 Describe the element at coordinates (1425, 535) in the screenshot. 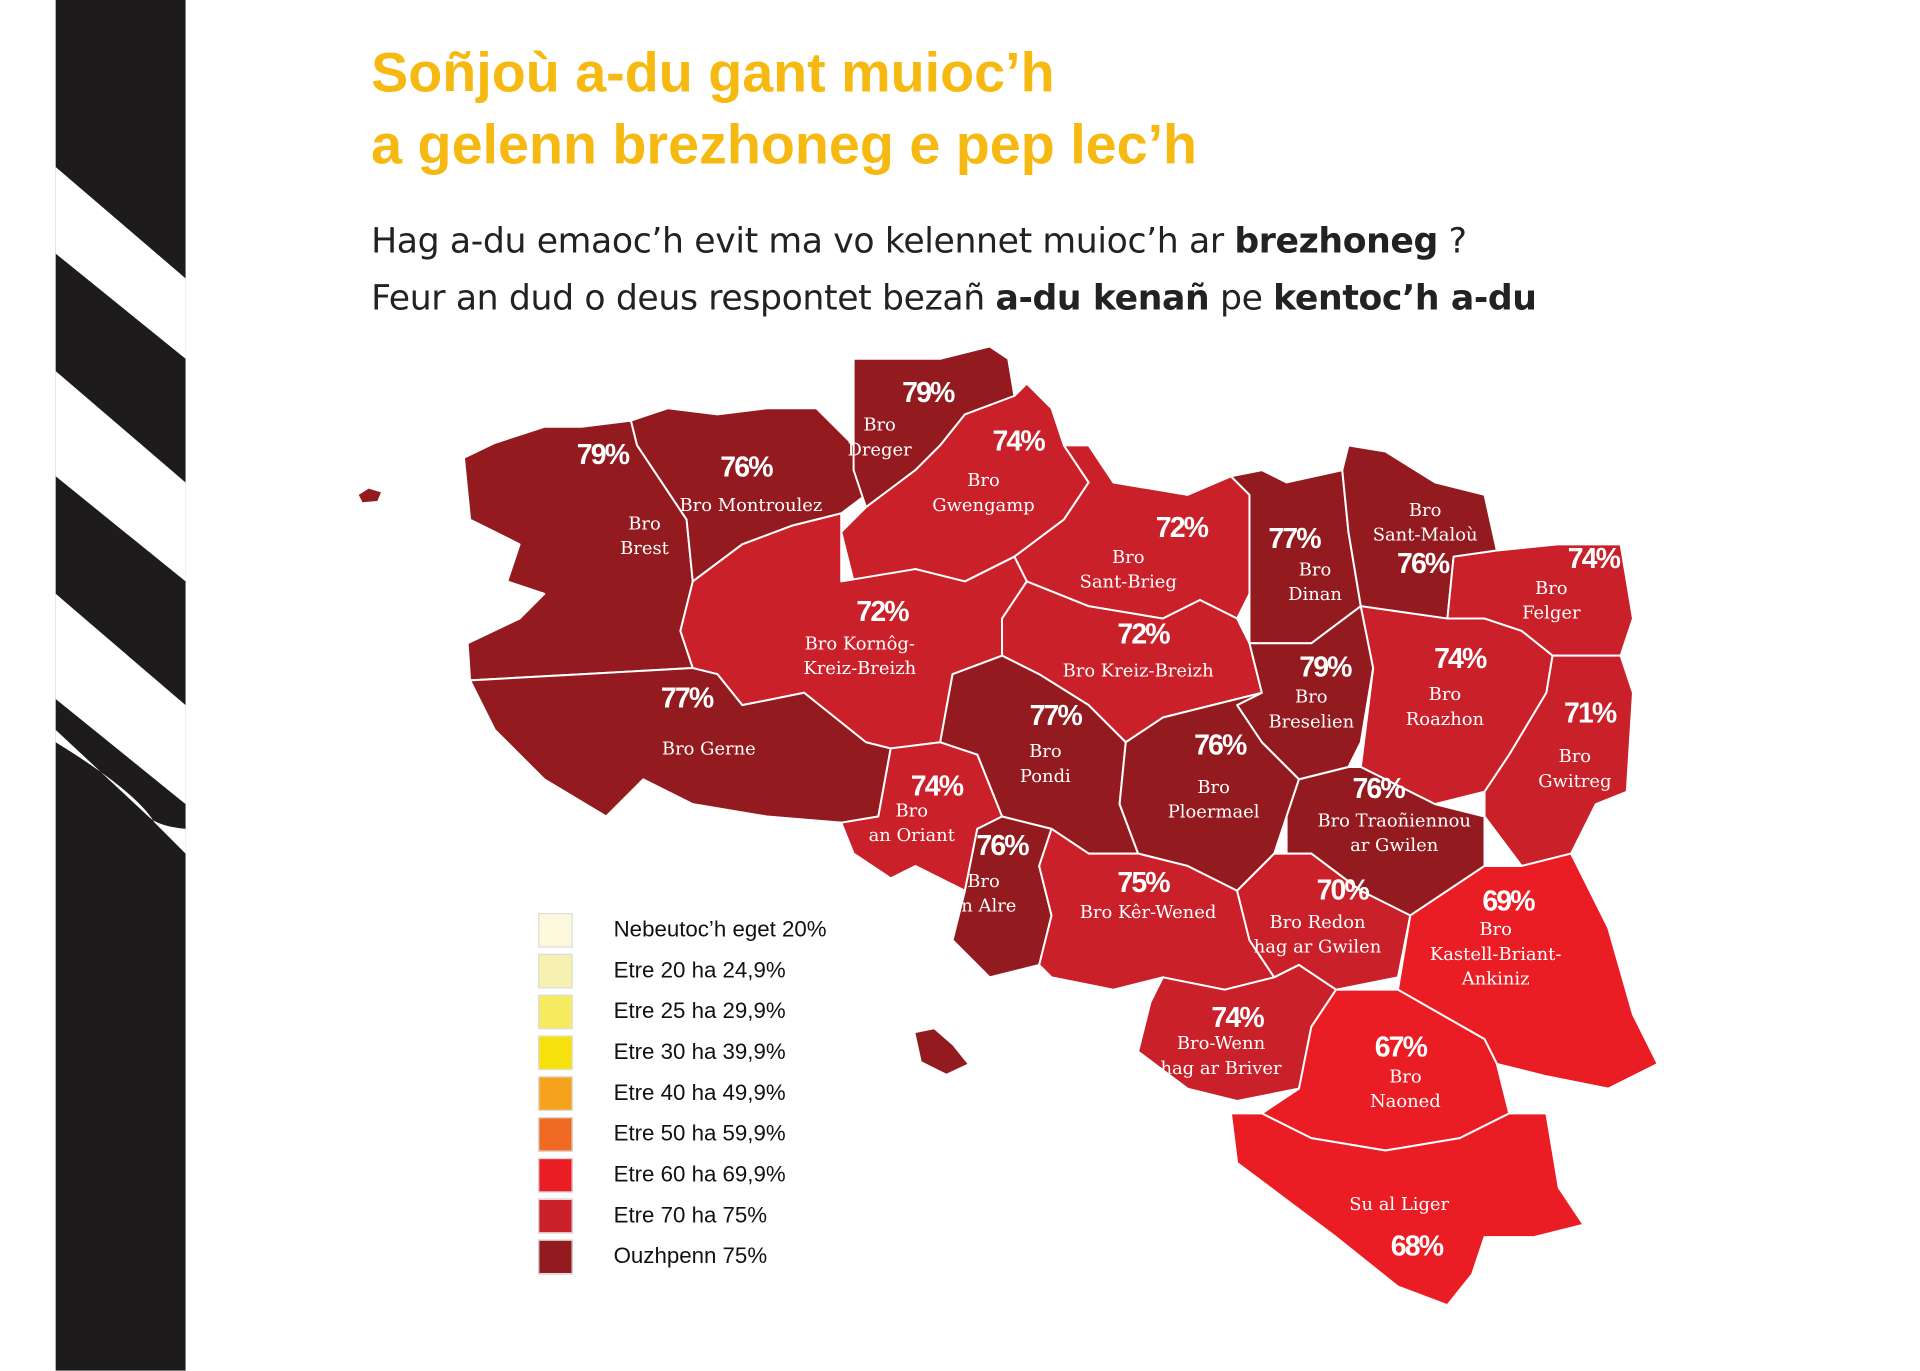

I see `region-name: Sant-Maloù` at that location.